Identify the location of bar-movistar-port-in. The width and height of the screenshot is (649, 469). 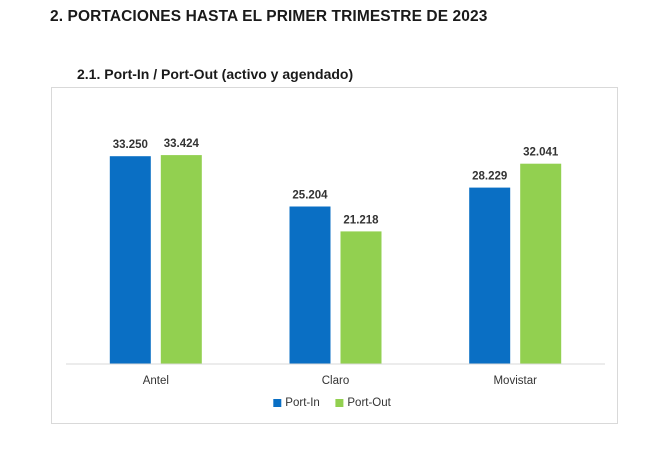
(490, 275).